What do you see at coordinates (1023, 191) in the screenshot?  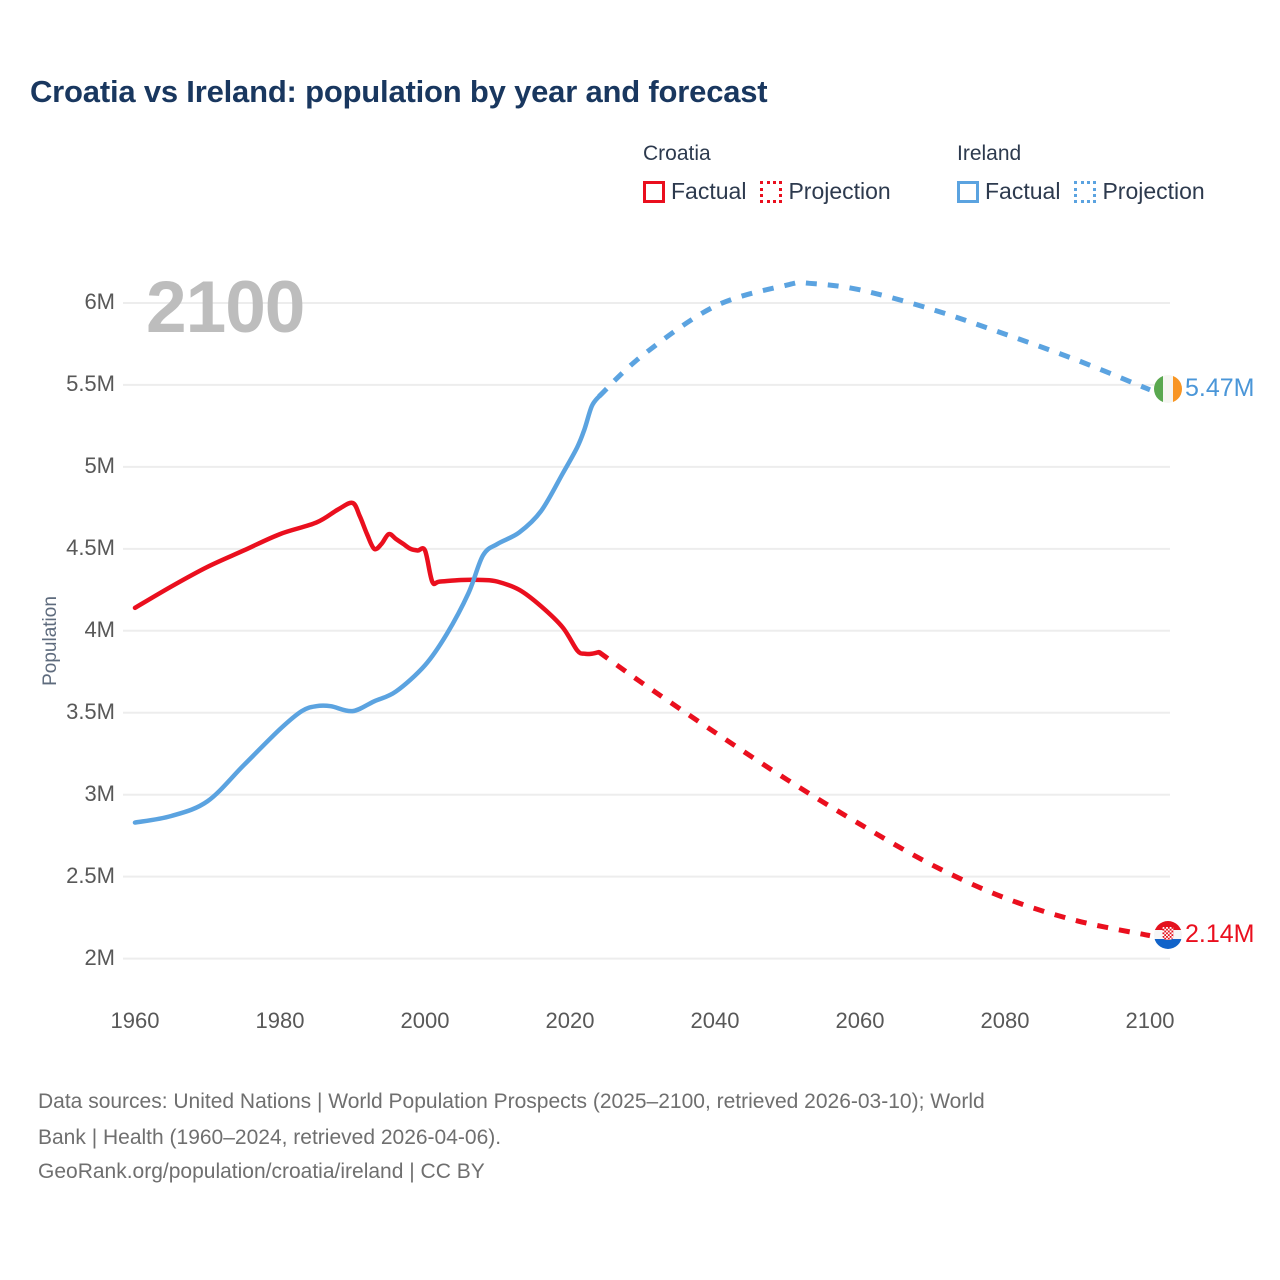 I see `legend-label-ireland-factual: Factual` at bounding box center [1023, 191].